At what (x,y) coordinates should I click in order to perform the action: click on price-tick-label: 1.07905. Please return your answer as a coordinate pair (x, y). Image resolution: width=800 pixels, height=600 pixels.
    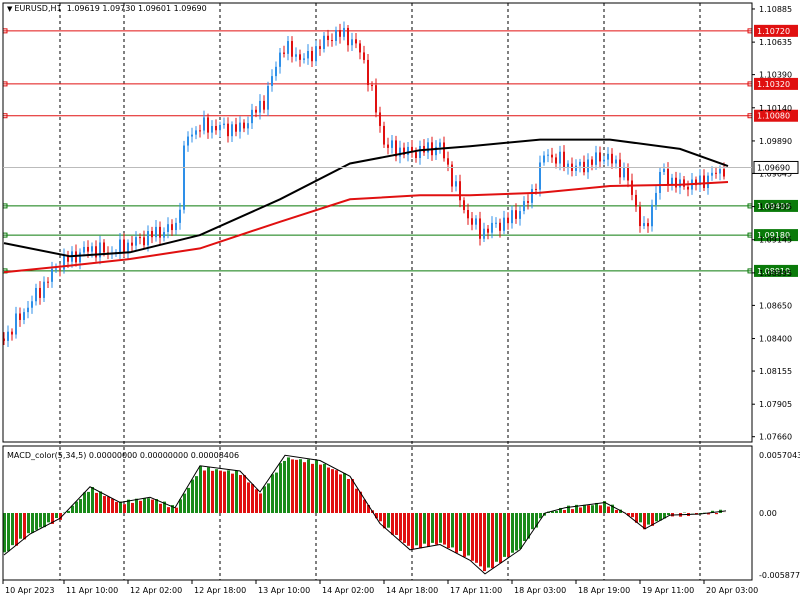
    Looking at the image, I should click on (775, 404).